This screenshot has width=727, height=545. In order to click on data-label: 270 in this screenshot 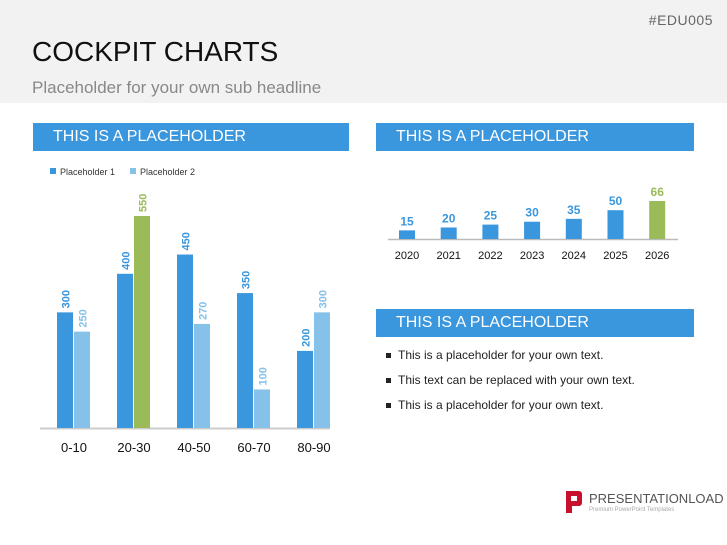, I will do `click(204, 311)`.